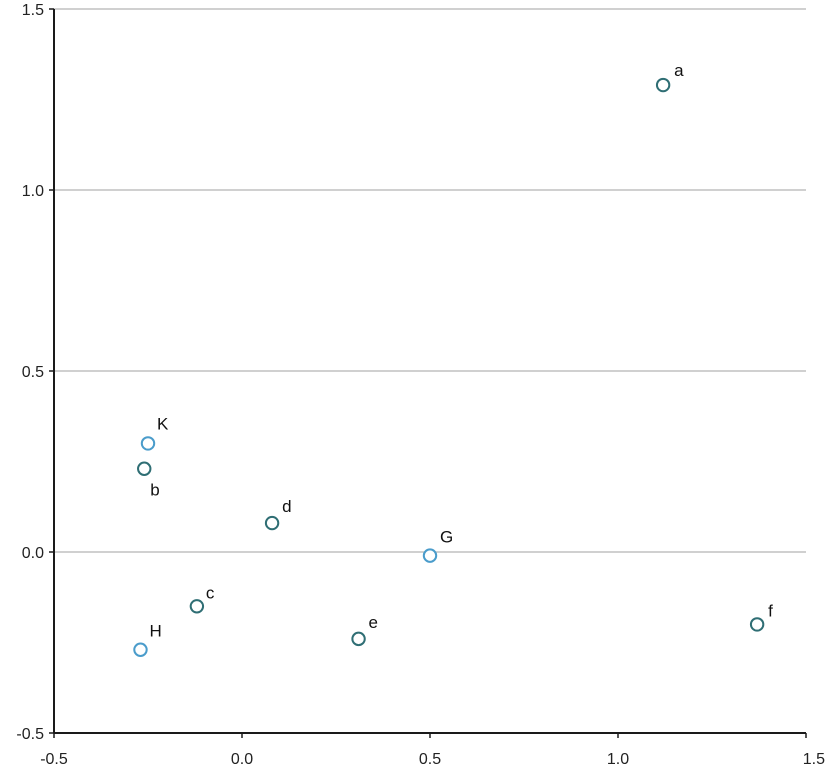 The width and height of the screenshot is (827, 771). I want to click on y-tick-label: 0.0, so click(33, 553).